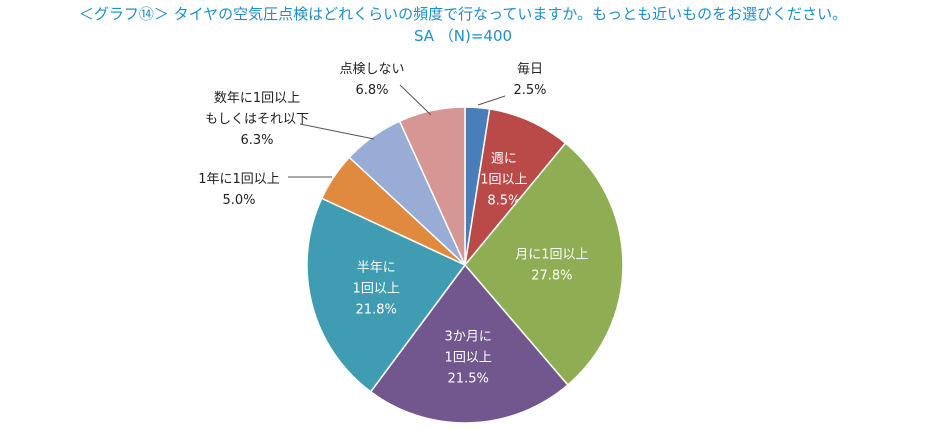  What do you see at coordinates (468, 337) in the screenshot?
I see `slice-category-label: 3か月に` at bounding box center [468, 337].